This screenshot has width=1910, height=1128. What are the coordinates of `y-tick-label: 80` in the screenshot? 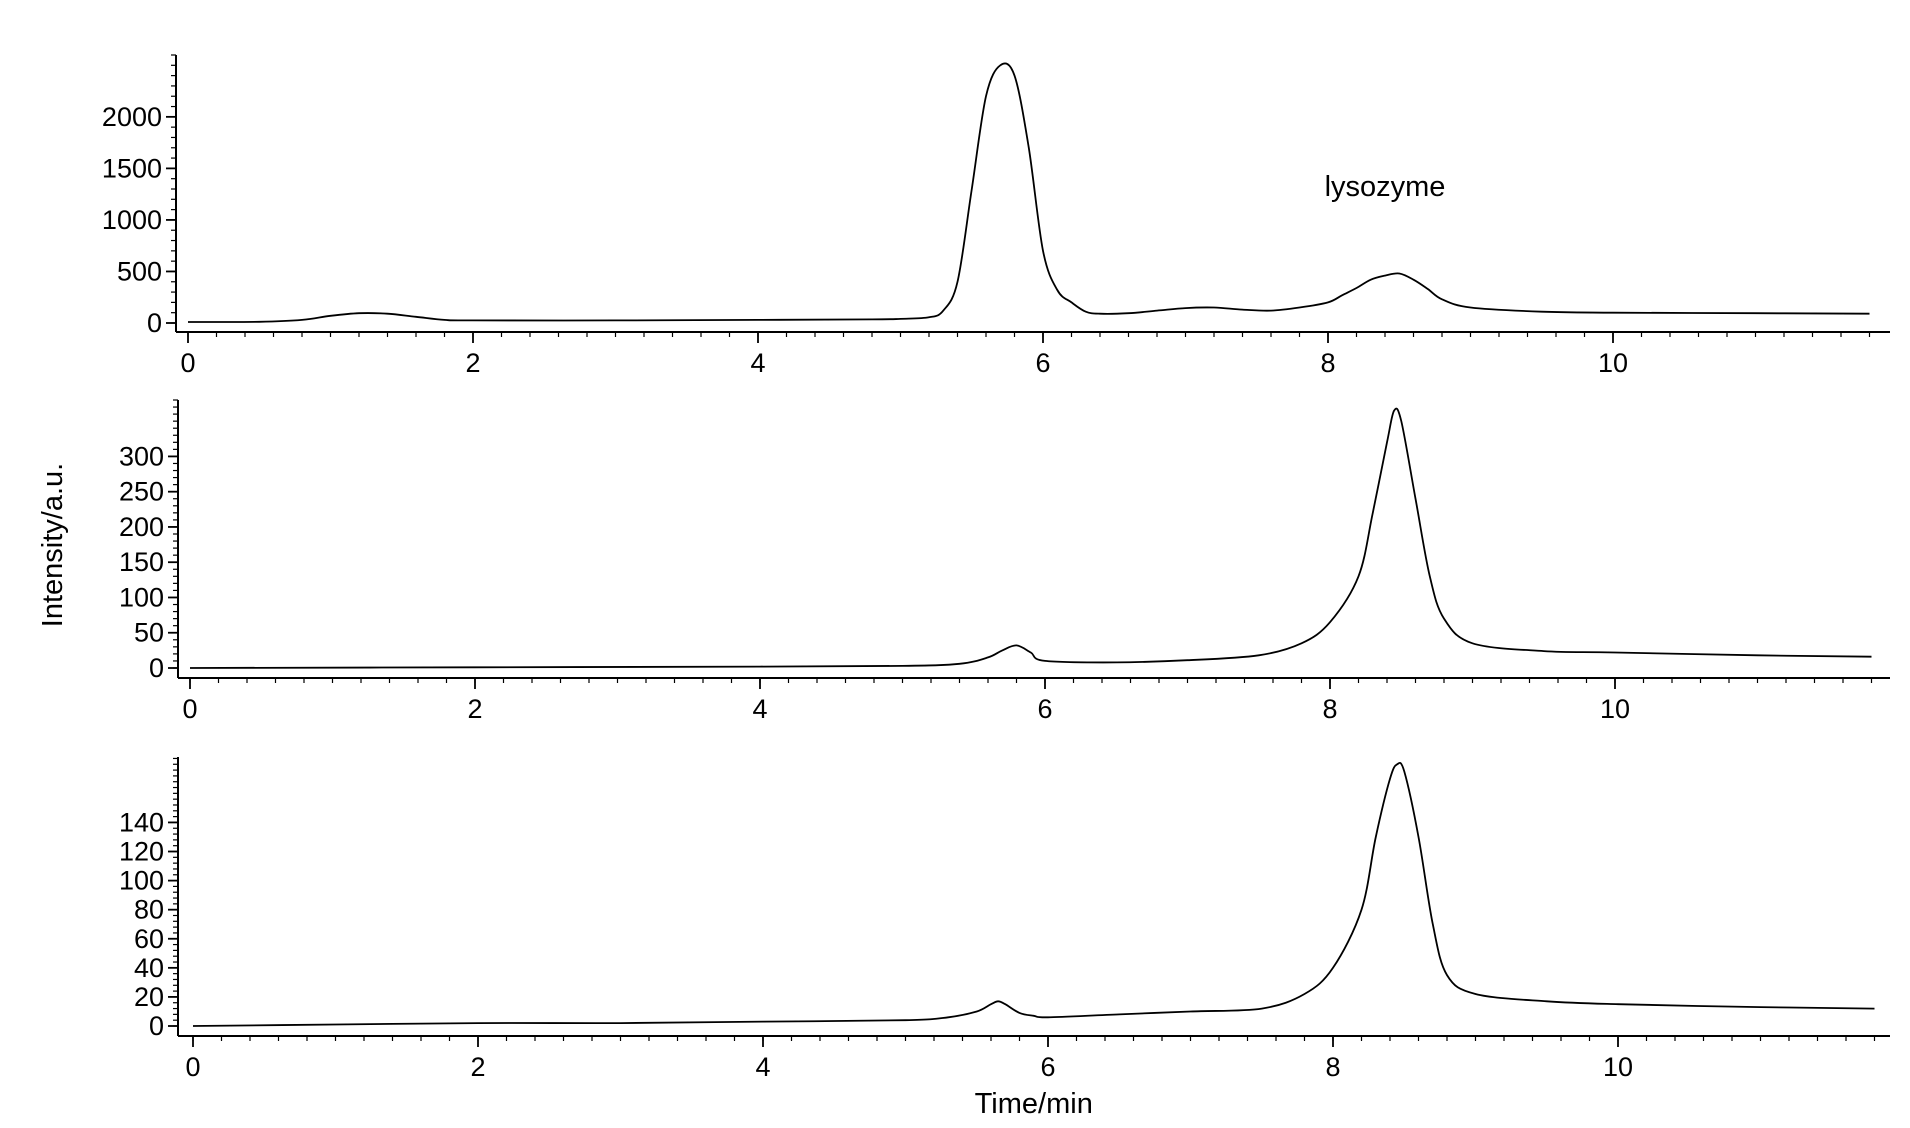 It's located at (149, 910).